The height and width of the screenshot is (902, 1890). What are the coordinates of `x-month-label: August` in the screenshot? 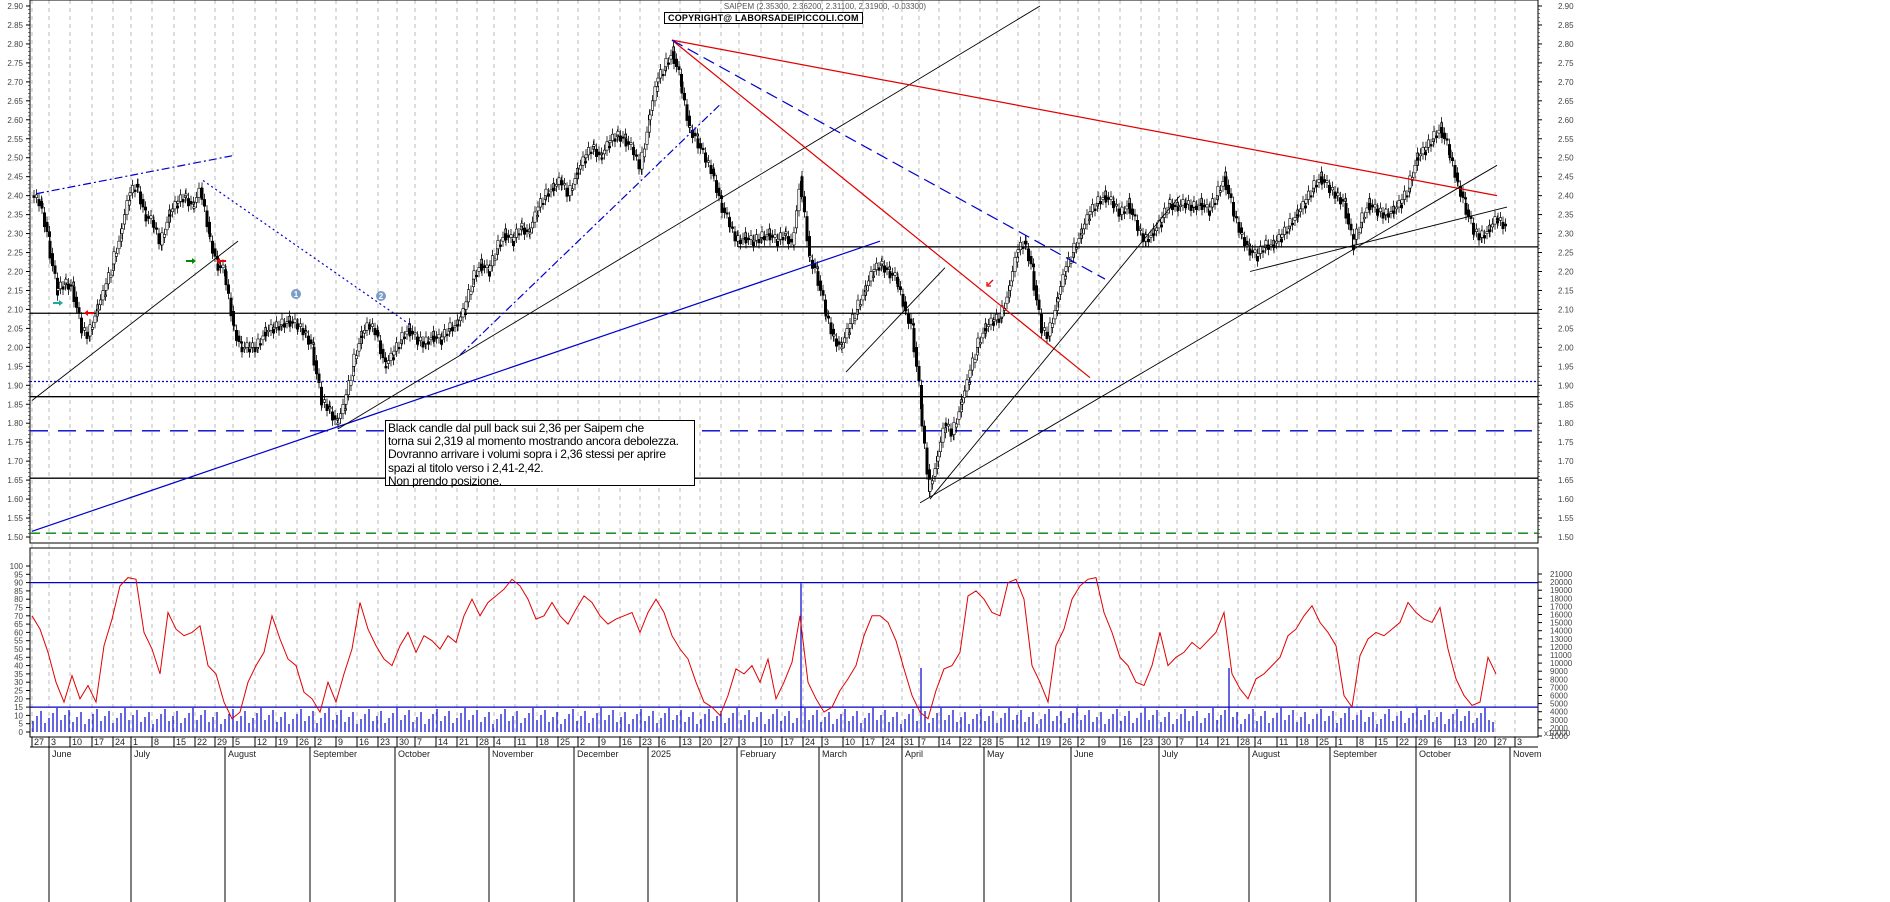 It's located at (1266, 754).